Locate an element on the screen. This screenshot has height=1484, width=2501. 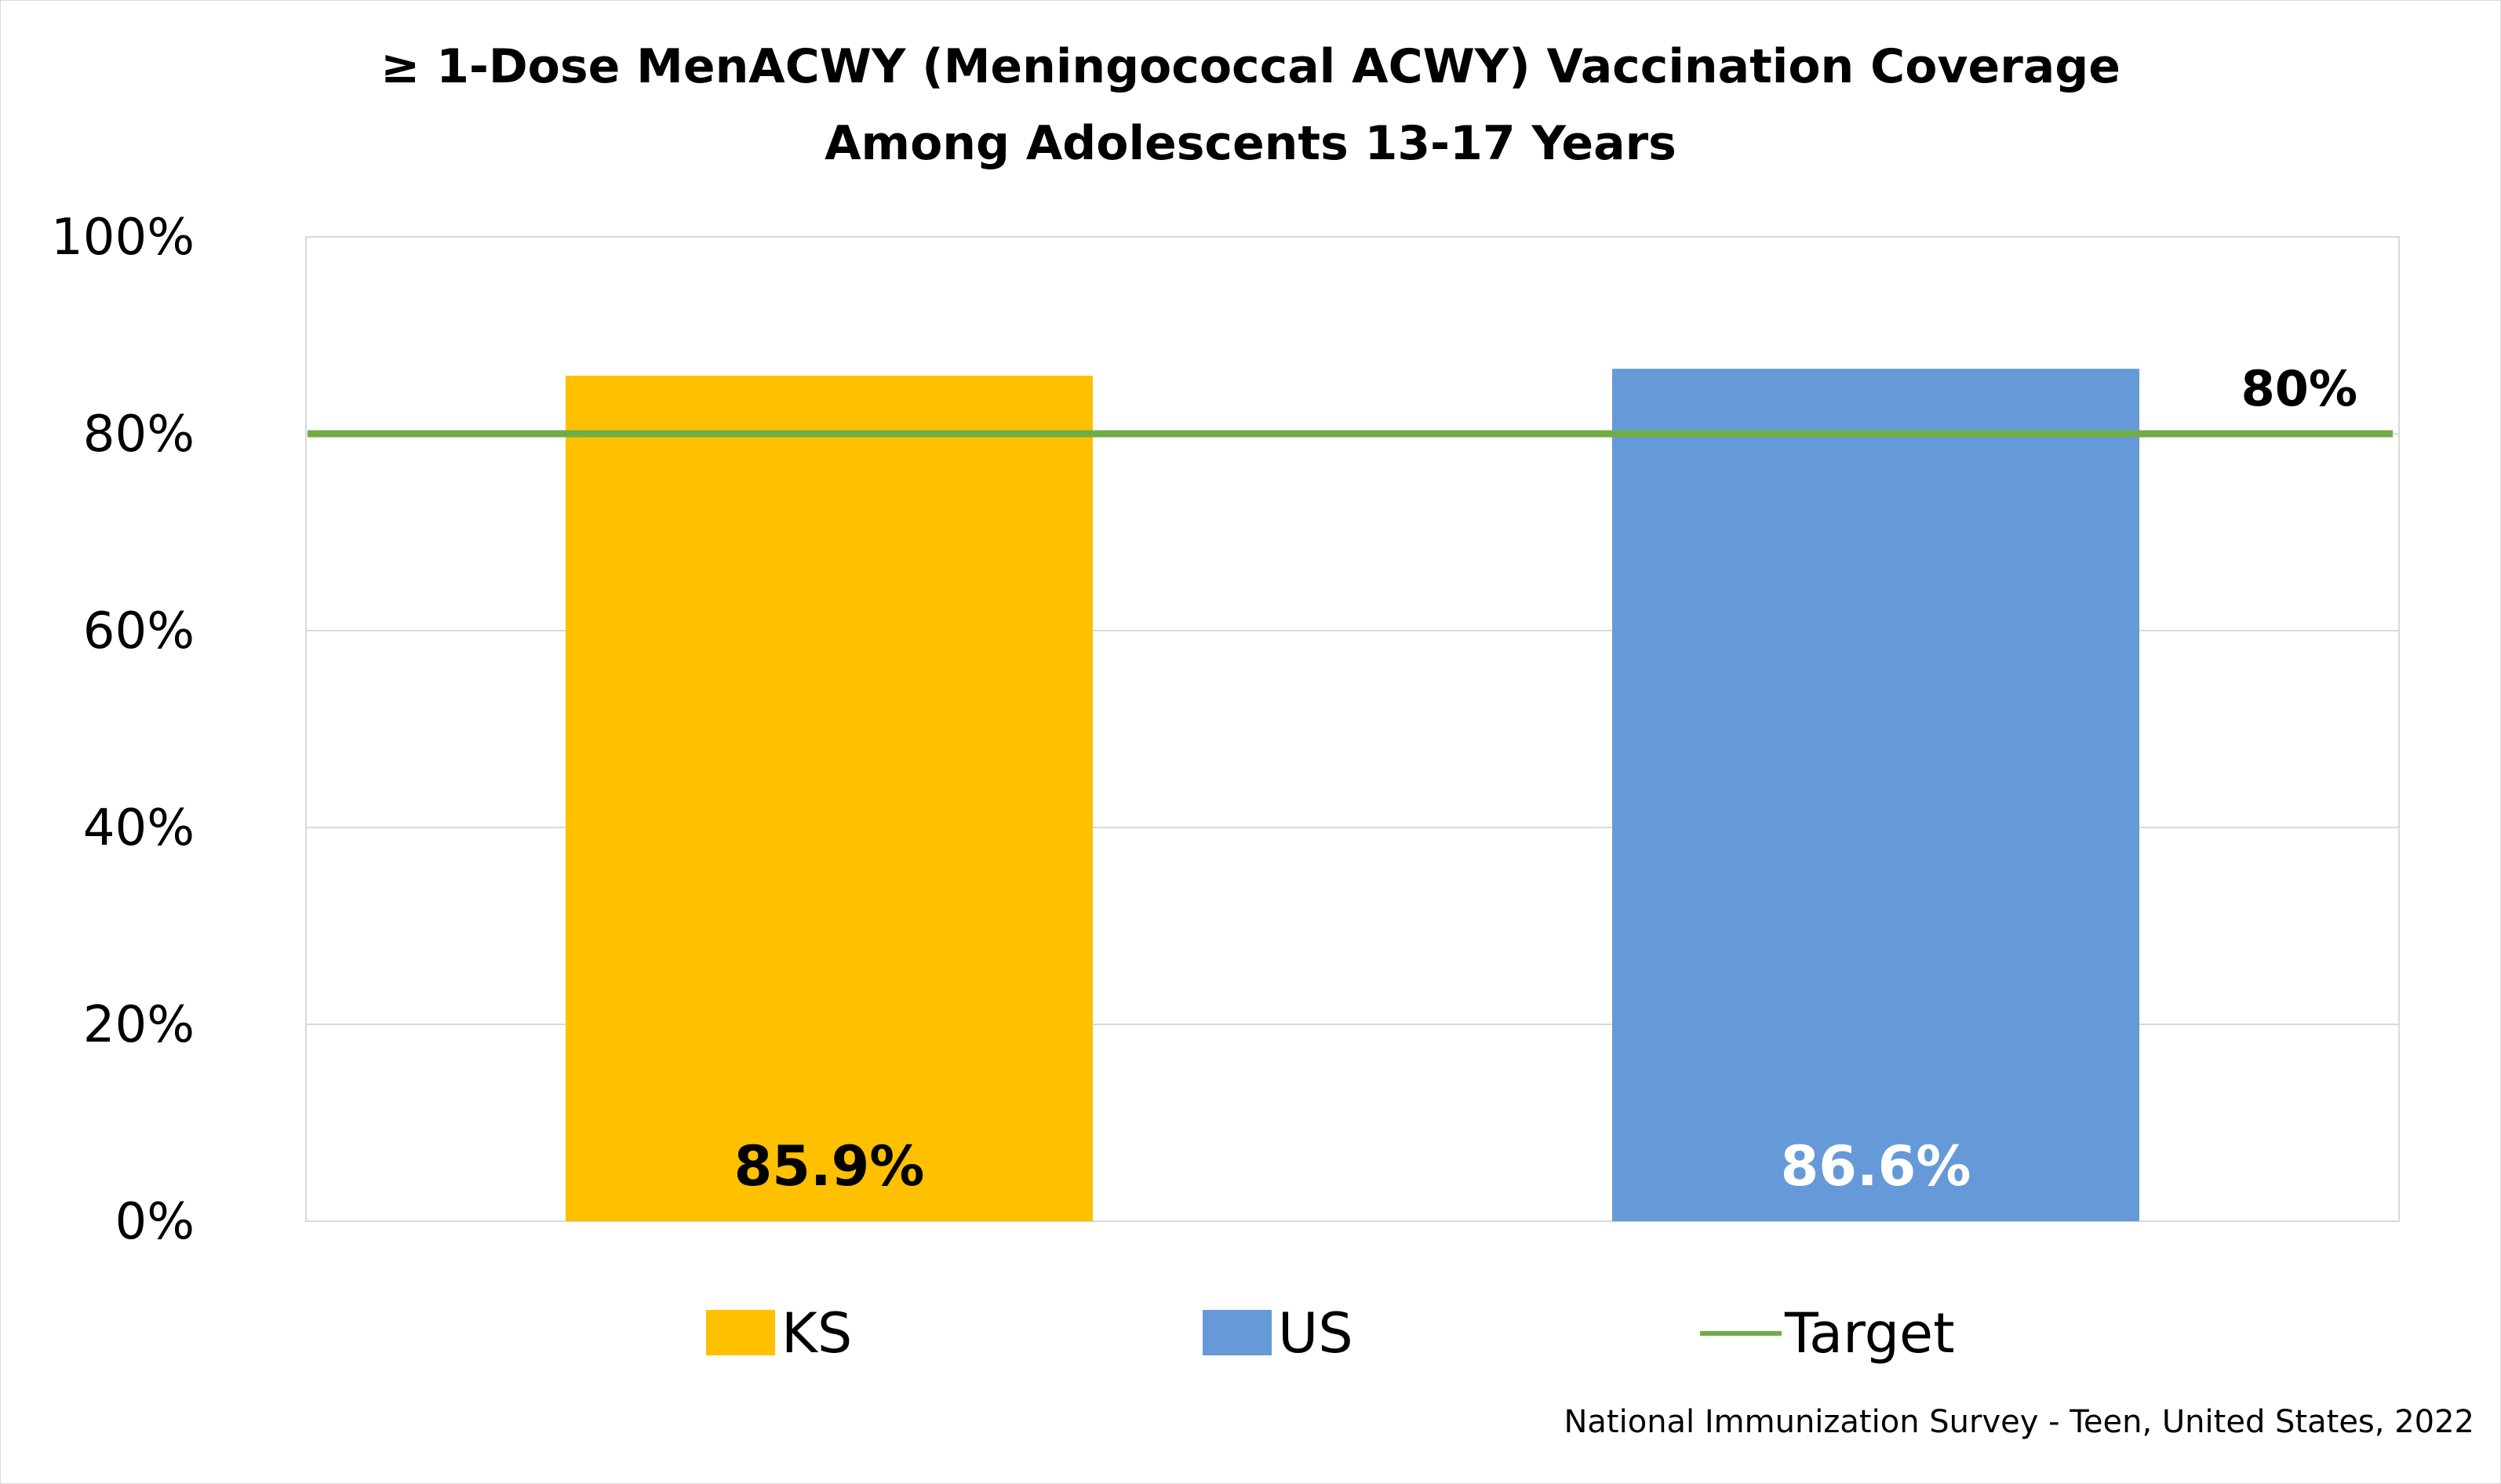
legend: KS US Target is located at coordinates (1330, 1333).